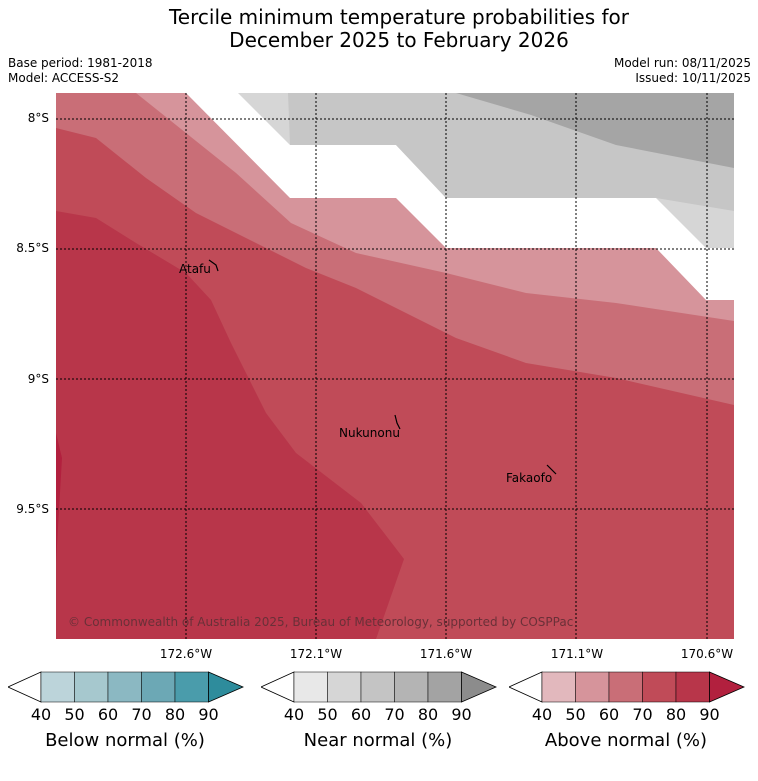 The width and height of the screenshot is (758, 781). I want to click on lat-label-9-5s: 9.5°S, so click(32, 509).